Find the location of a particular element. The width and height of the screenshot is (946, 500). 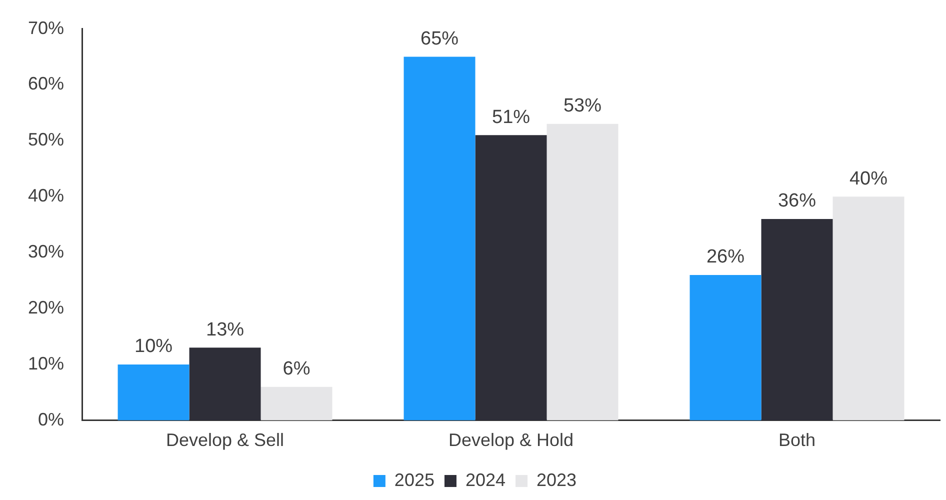

data-label: 6% is located at coordinates (296, 369).